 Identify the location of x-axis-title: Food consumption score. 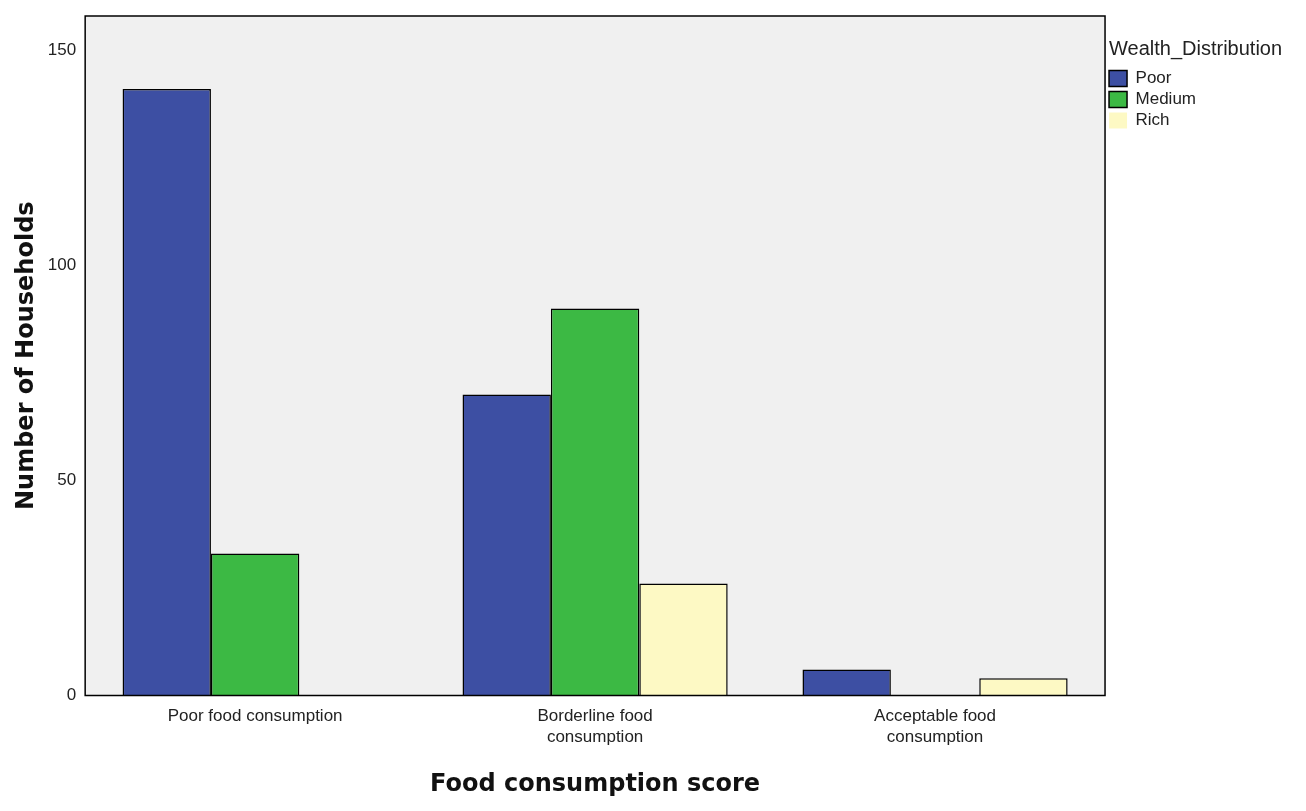
(595, 782).